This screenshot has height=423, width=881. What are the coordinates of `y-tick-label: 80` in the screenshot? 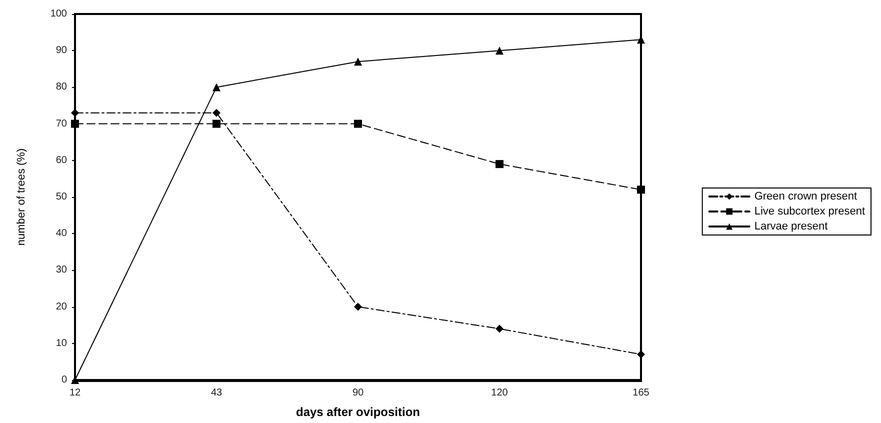 It's located at (62, 87).